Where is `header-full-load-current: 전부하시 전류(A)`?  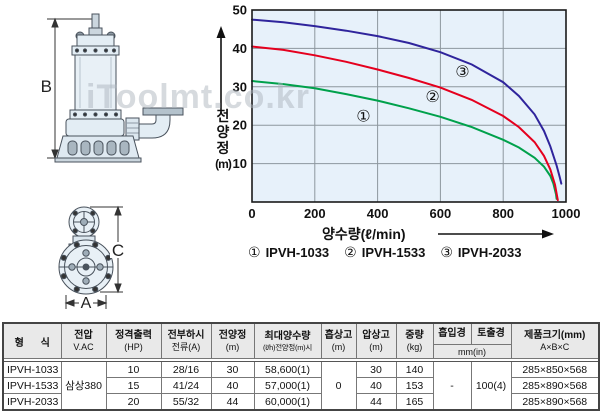
header-full-load-current: 전부하시 전류(A) is located at coordinates (186, 340).